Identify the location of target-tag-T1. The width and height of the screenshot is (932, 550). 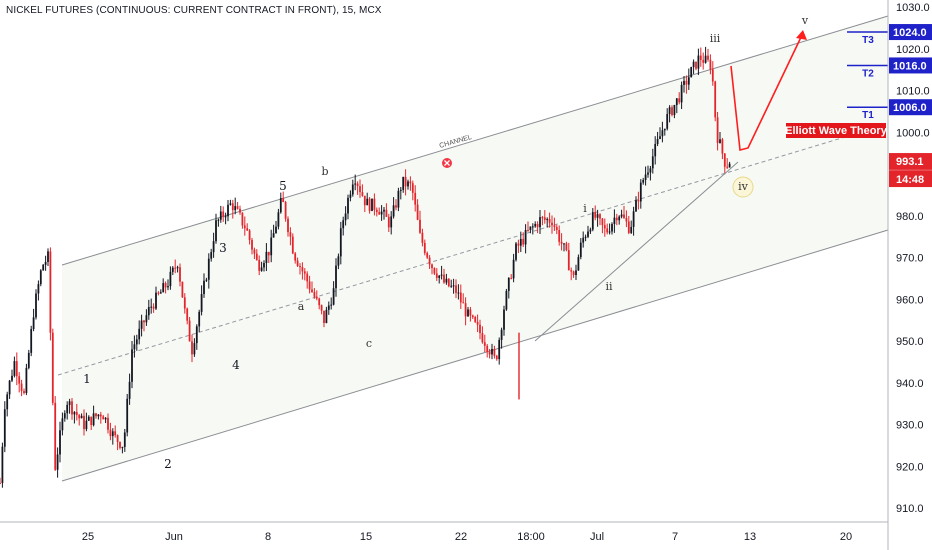
(910, 107).